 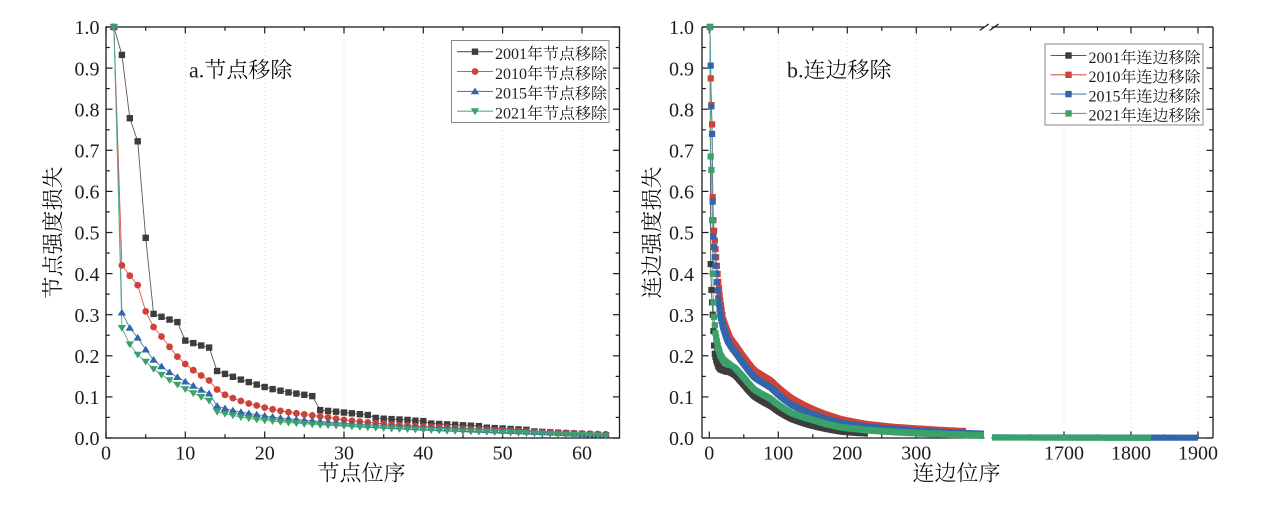 What do you see at coordinates (1198, 454) in the screenshot?
I see `svg-text: 1900` at bounding box center [1198, 454].